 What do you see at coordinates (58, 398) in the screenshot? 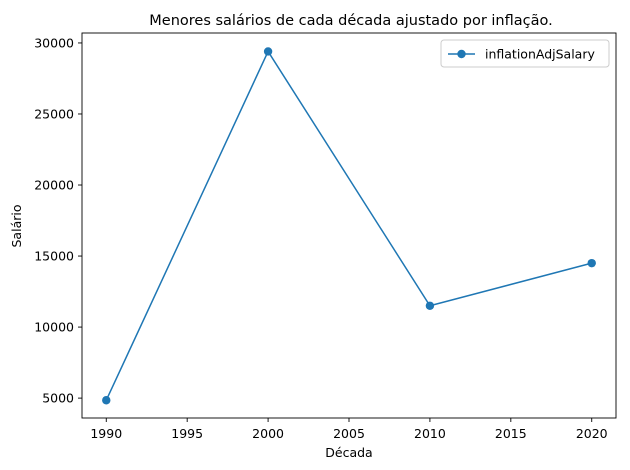
I see `y-tick-label: 5000` at bounding box center [58, 398].